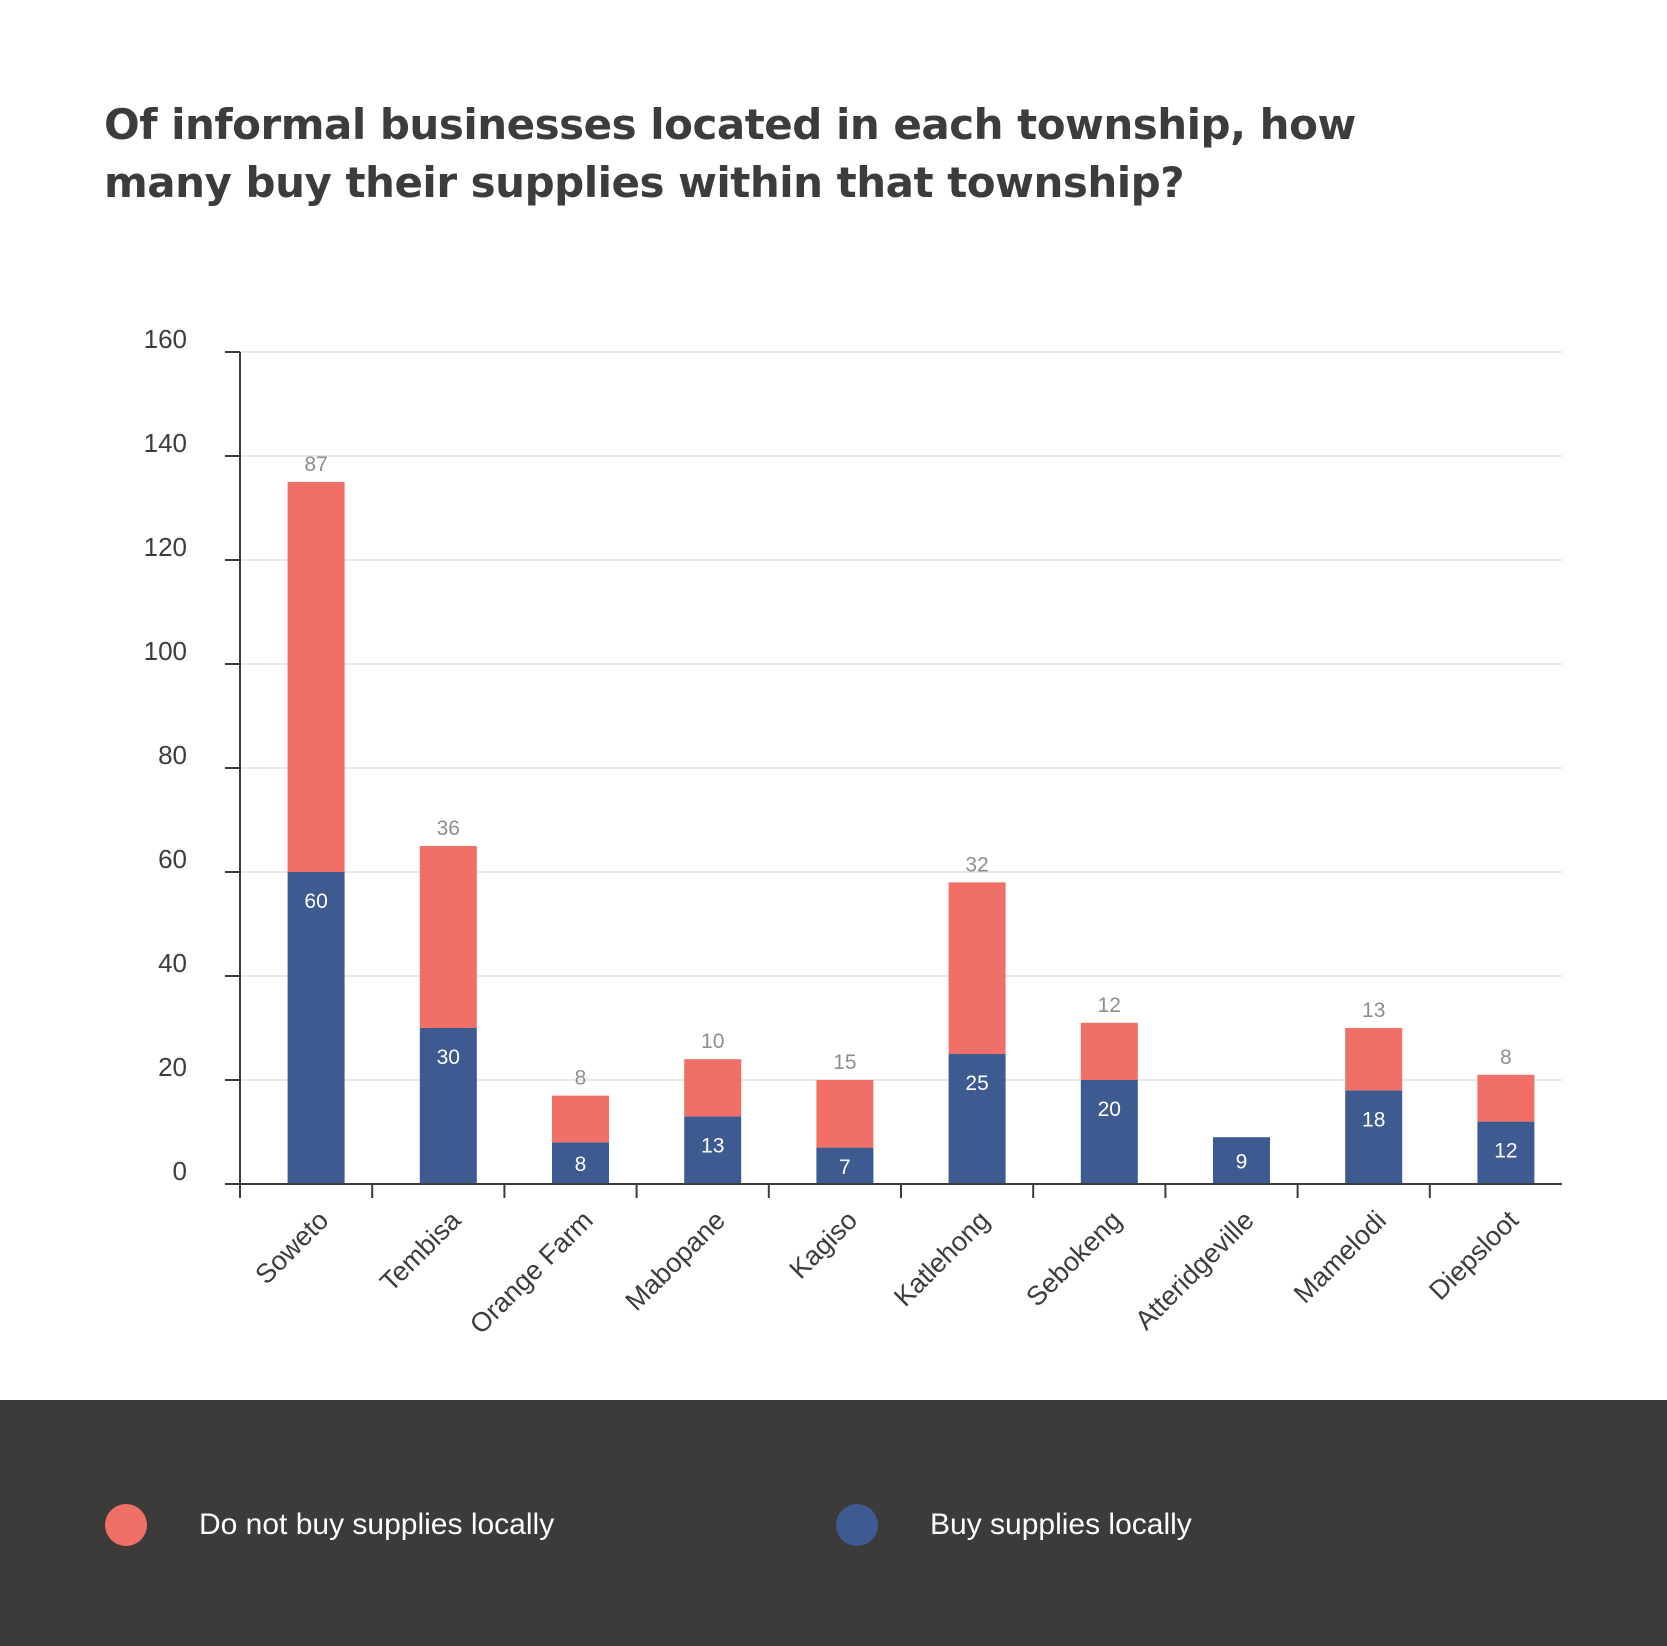  Describe the element at coordinates (1473, 1255) in the screenshot. I see `x-category-label: Diepsloot` at that location.